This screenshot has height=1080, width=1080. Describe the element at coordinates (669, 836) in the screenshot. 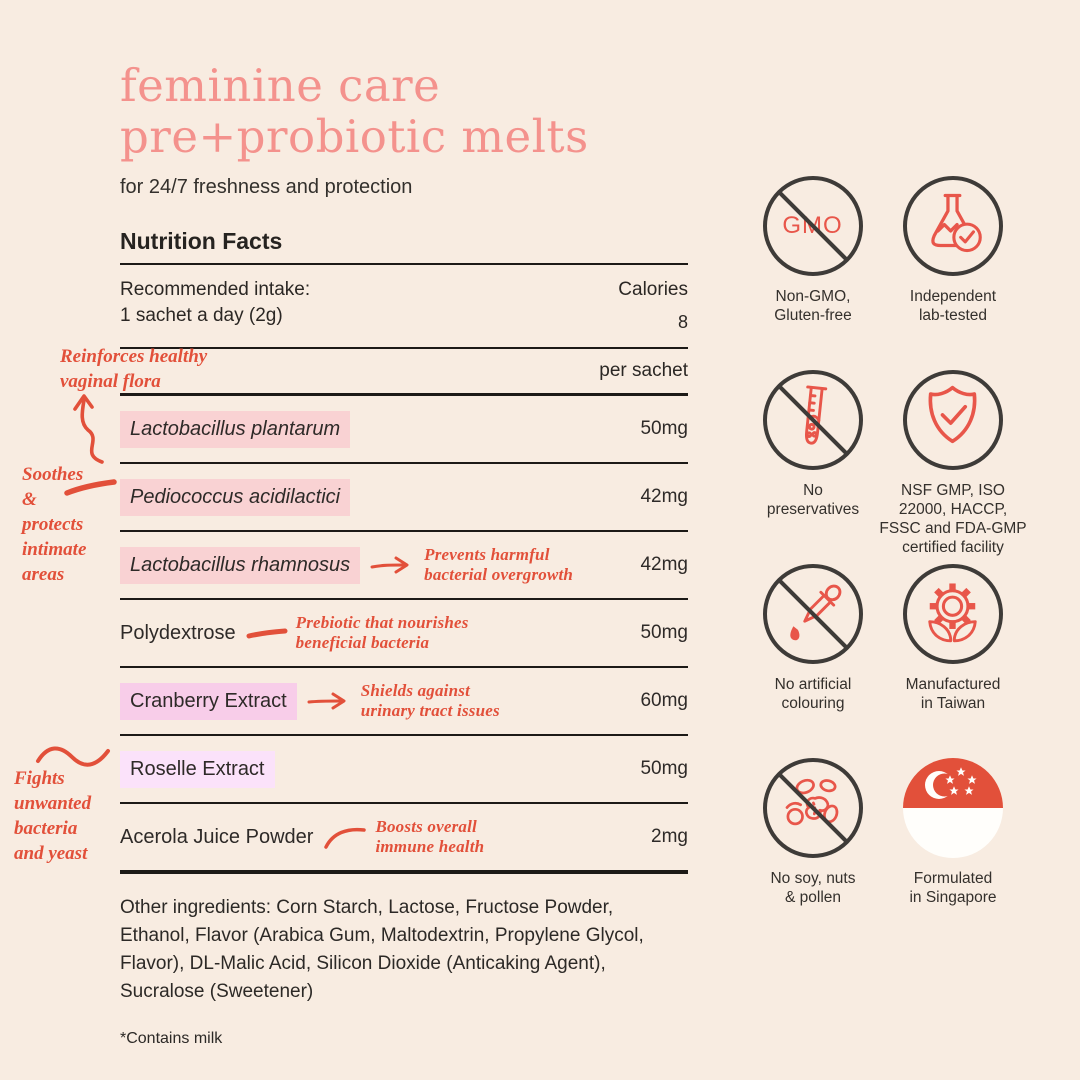

I see `ingredient-amount: 2mg` at that location.